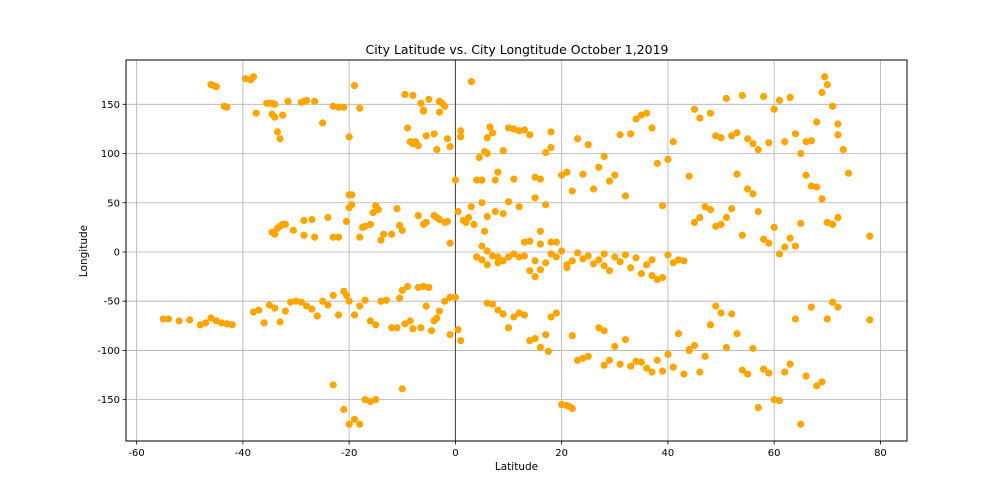  What do you see at coordinates (110, 105) in the screenshot?
I see `y-tick-label: 150` at bounding box center [110, 105].